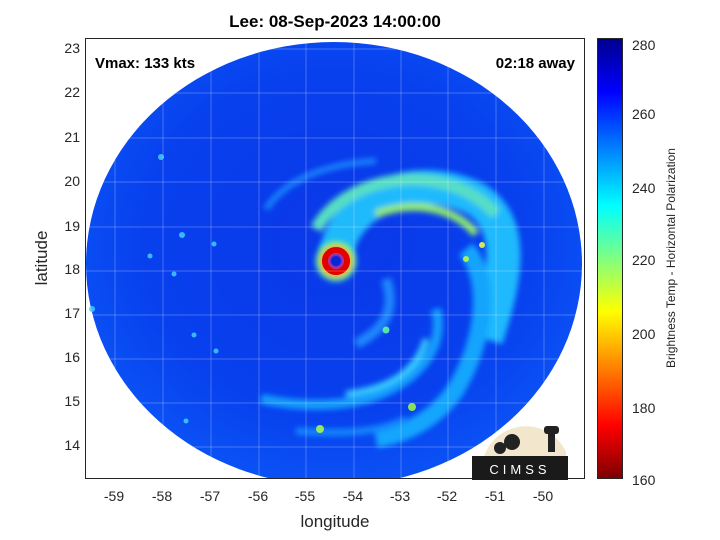  Describe the element at coordinates (519, 469) in the screenshot. I see `logo-text: CIMSS` at that location.